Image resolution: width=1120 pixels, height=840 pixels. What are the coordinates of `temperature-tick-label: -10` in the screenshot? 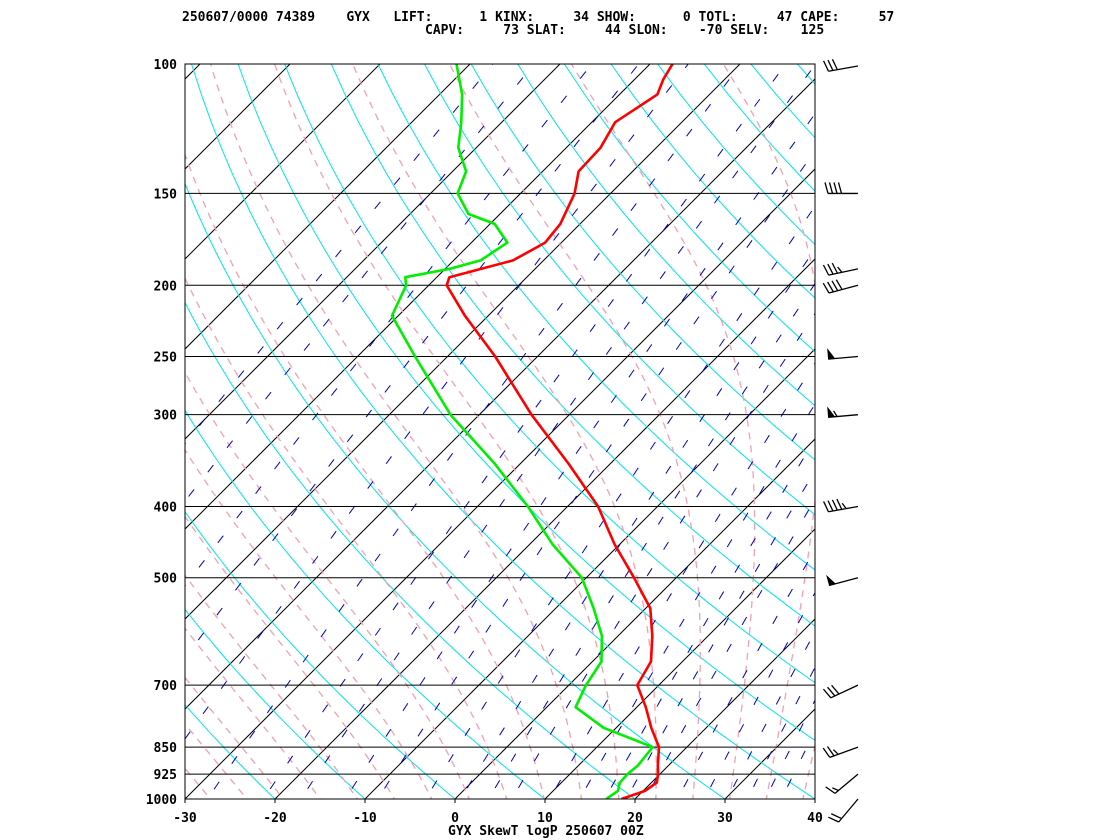 It's located at (365, 818).